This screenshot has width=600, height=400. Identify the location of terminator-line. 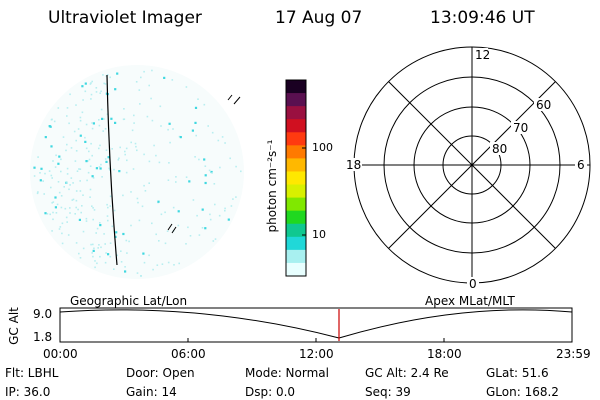
(112, 170).